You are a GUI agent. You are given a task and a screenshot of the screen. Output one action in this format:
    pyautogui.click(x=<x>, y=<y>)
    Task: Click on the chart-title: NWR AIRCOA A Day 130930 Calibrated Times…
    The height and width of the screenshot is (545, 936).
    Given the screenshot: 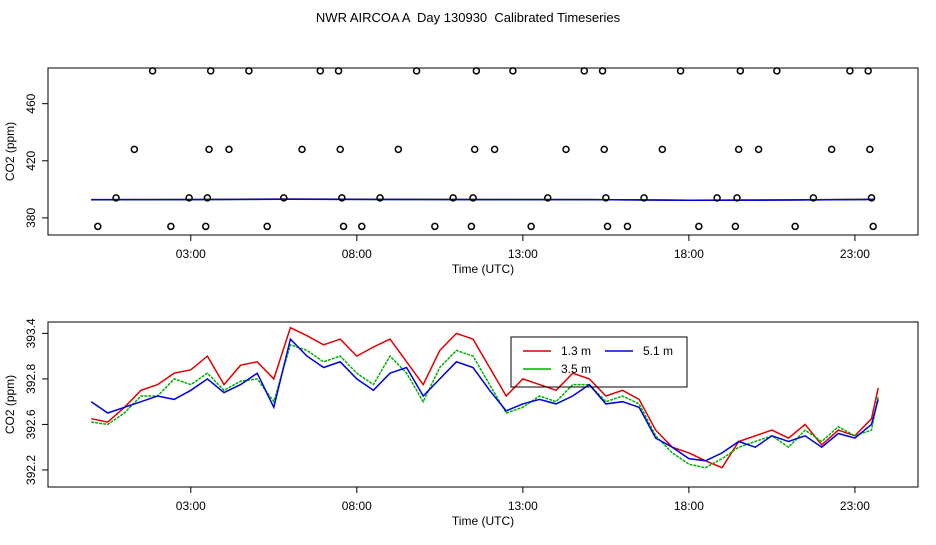 What is the action you would take?
    pyautogui.click(x=468, y=17)
    